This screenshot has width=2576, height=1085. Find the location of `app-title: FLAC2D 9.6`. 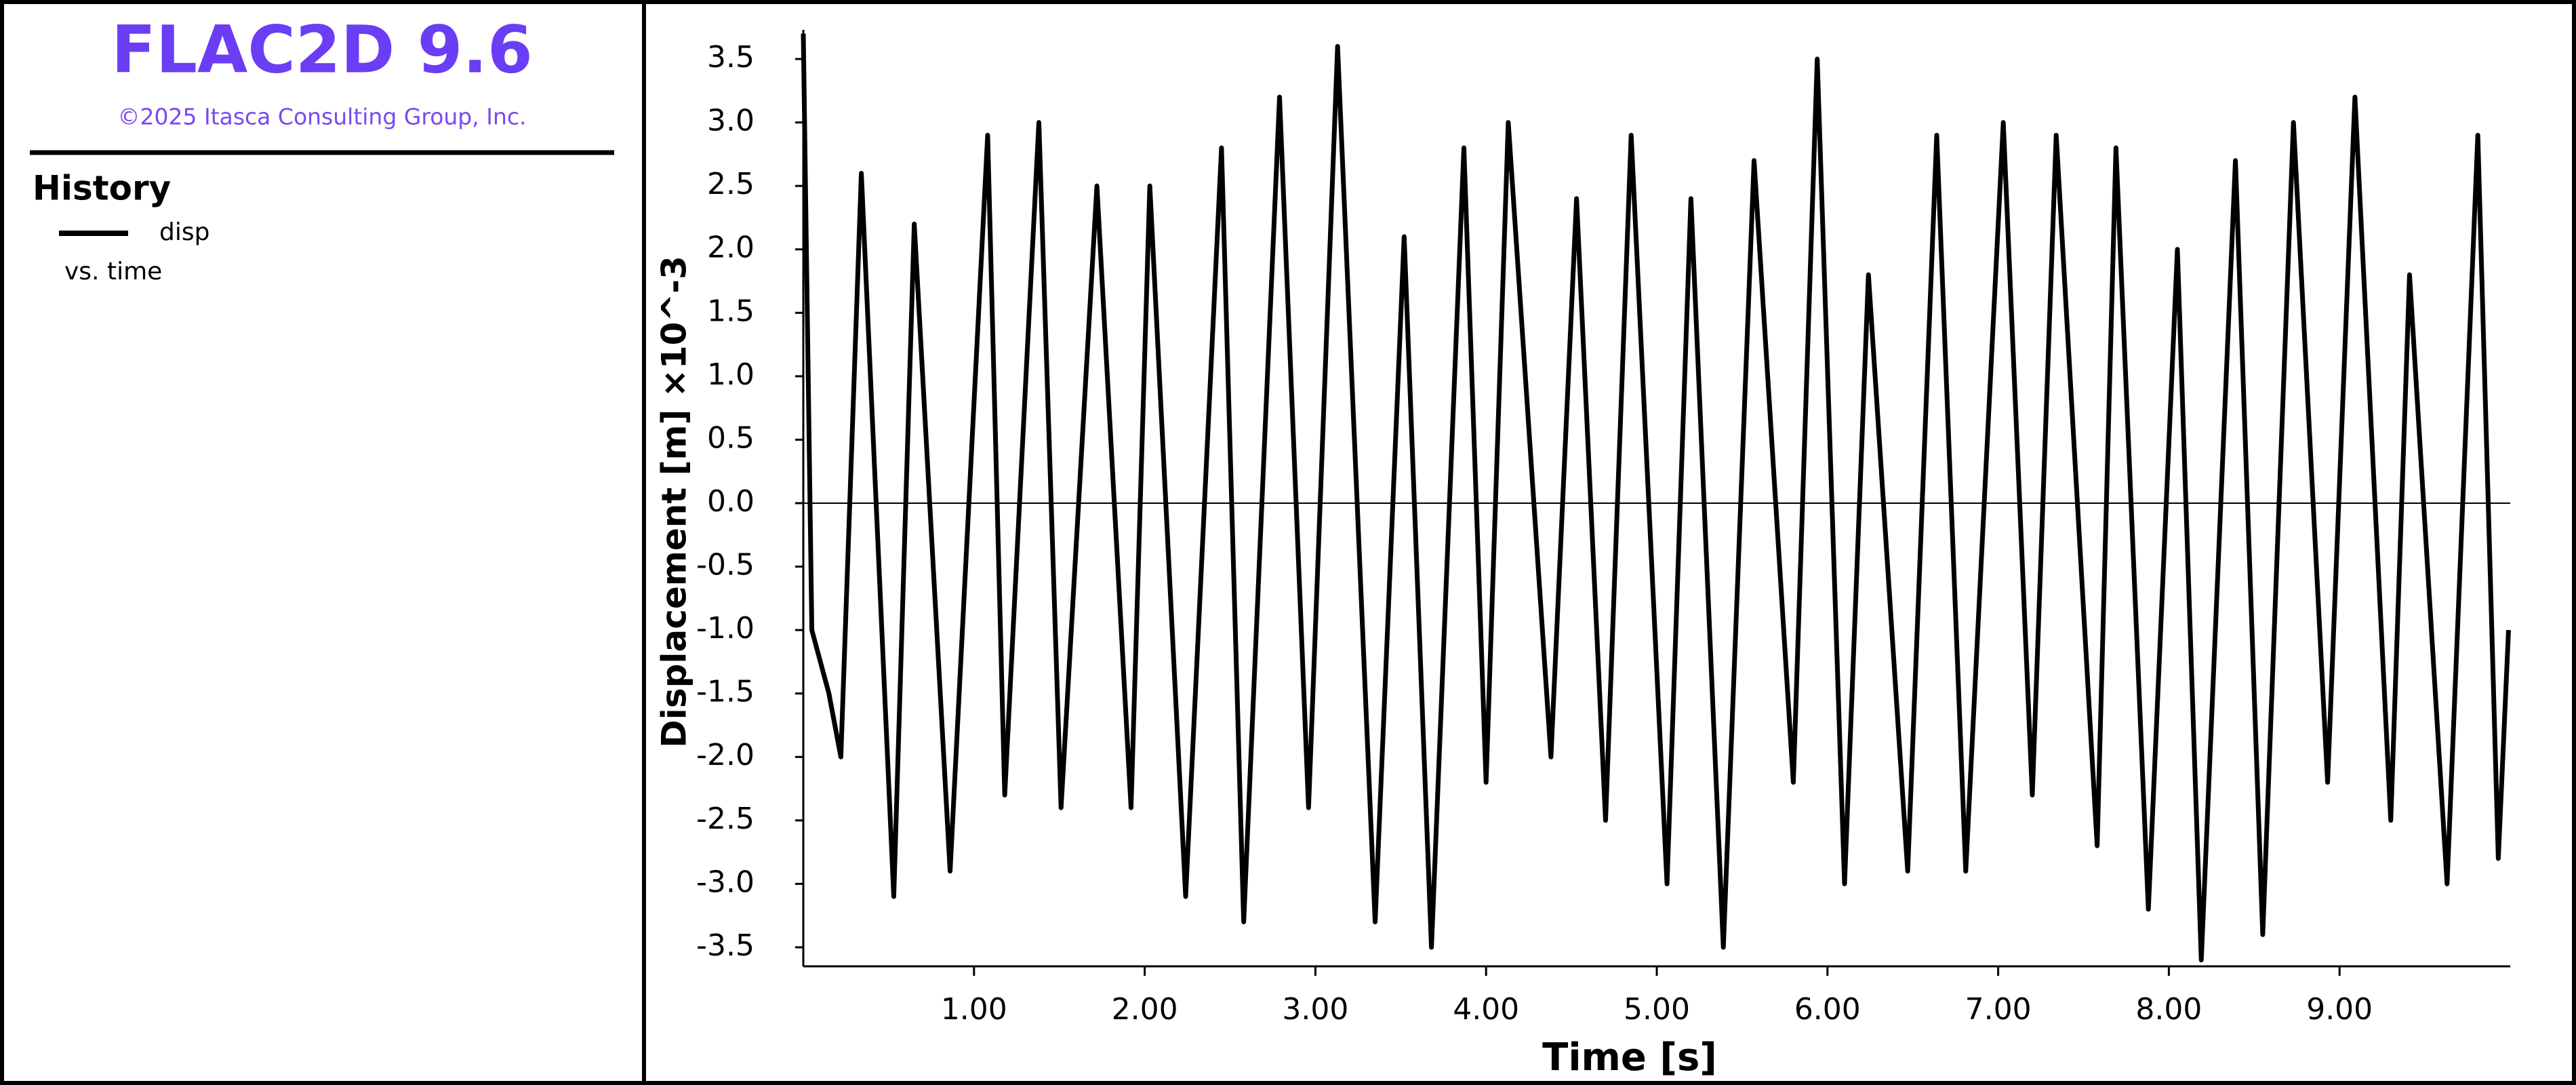

app-title: FLAC2D 9.6 is located at coordinates (321, 49).